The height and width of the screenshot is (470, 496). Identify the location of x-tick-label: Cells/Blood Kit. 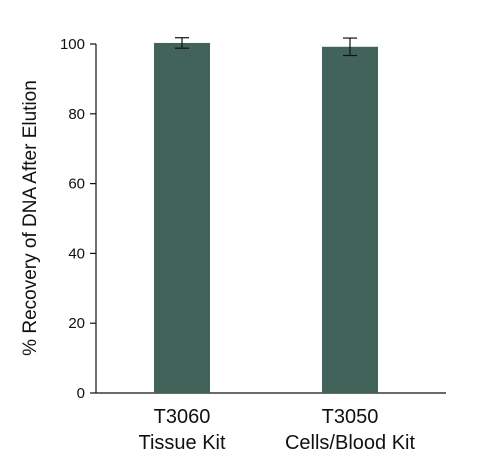
(350, 443).